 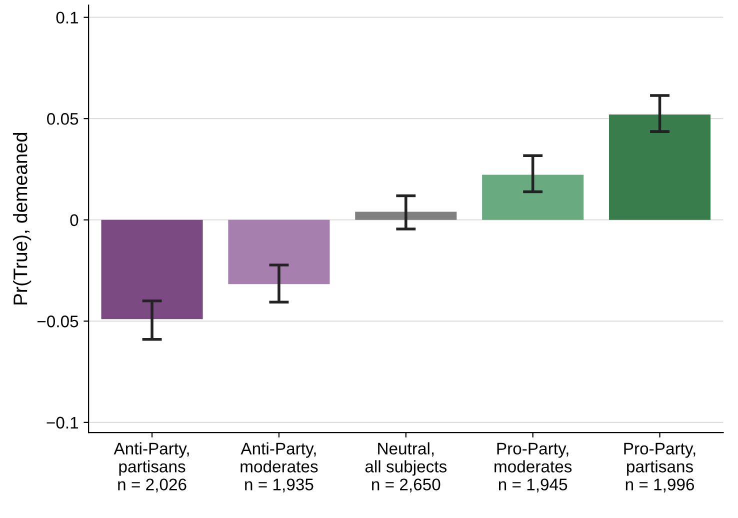 I want to click on y-tick-label: 0, so click(x=74, y=220).